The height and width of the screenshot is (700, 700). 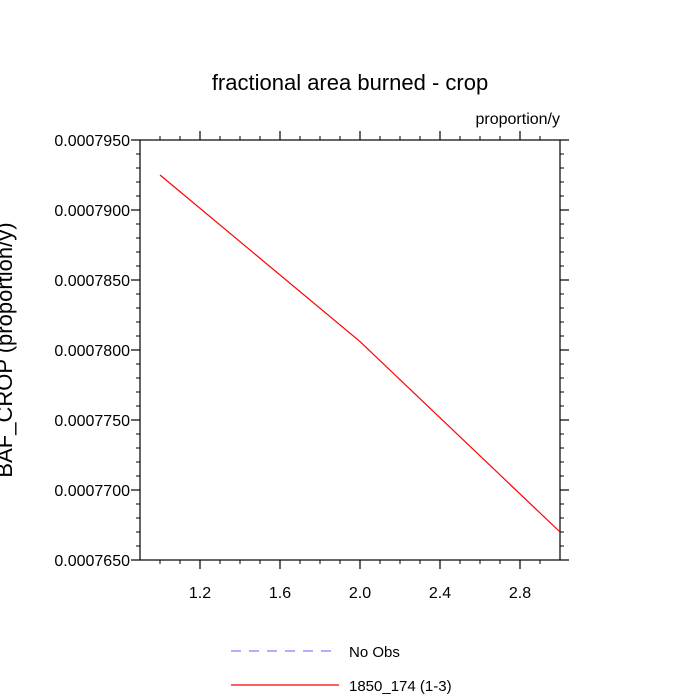 I want to click on x-tick-label: 2.4, so click(x=440, y=593).